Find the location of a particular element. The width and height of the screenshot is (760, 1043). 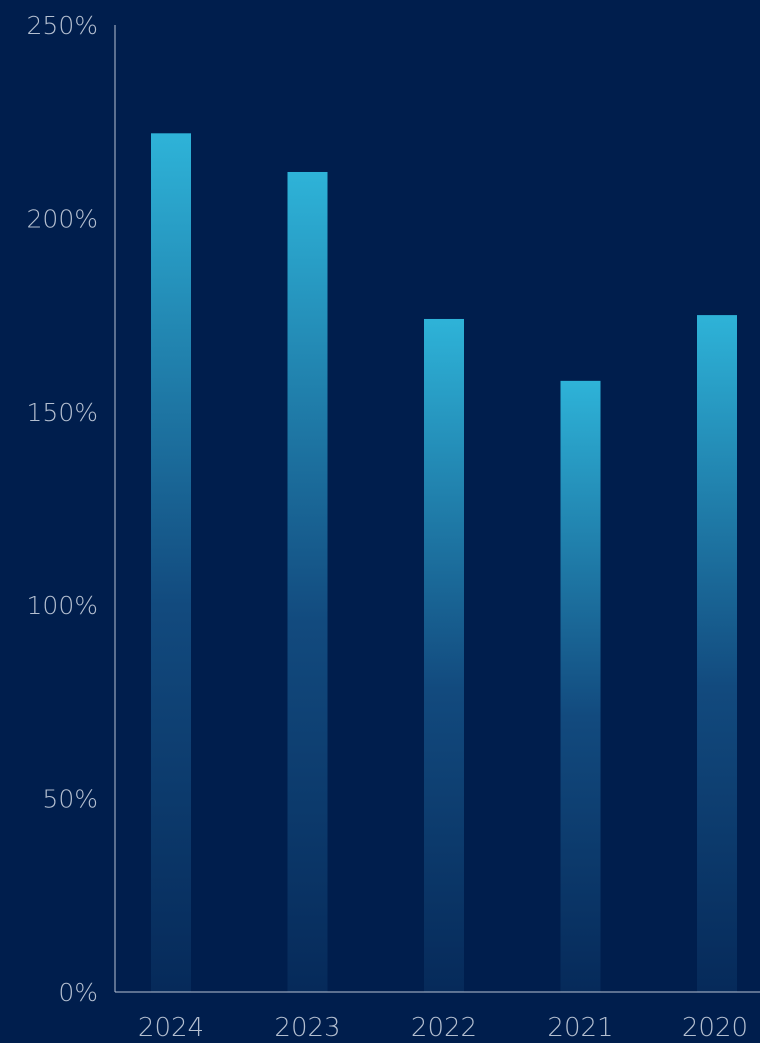

y-tick-label: 150% is located at coordinates (62, 412).